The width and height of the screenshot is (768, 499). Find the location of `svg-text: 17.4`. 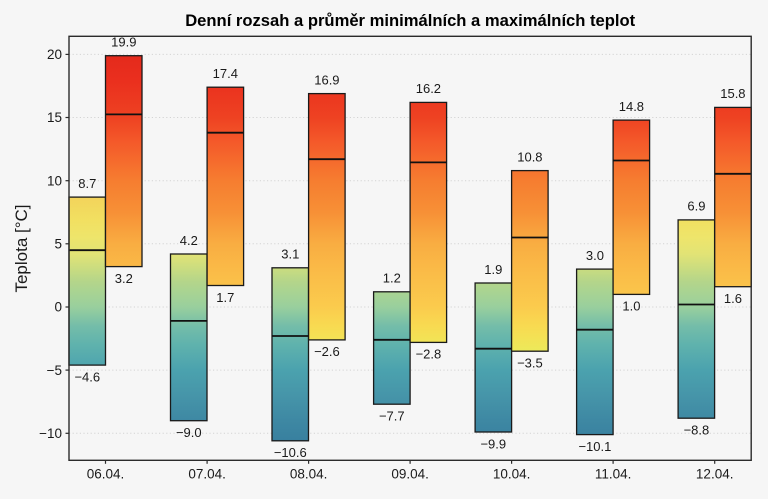

svg-text: 17.4 is located at coordinates (225, 73).